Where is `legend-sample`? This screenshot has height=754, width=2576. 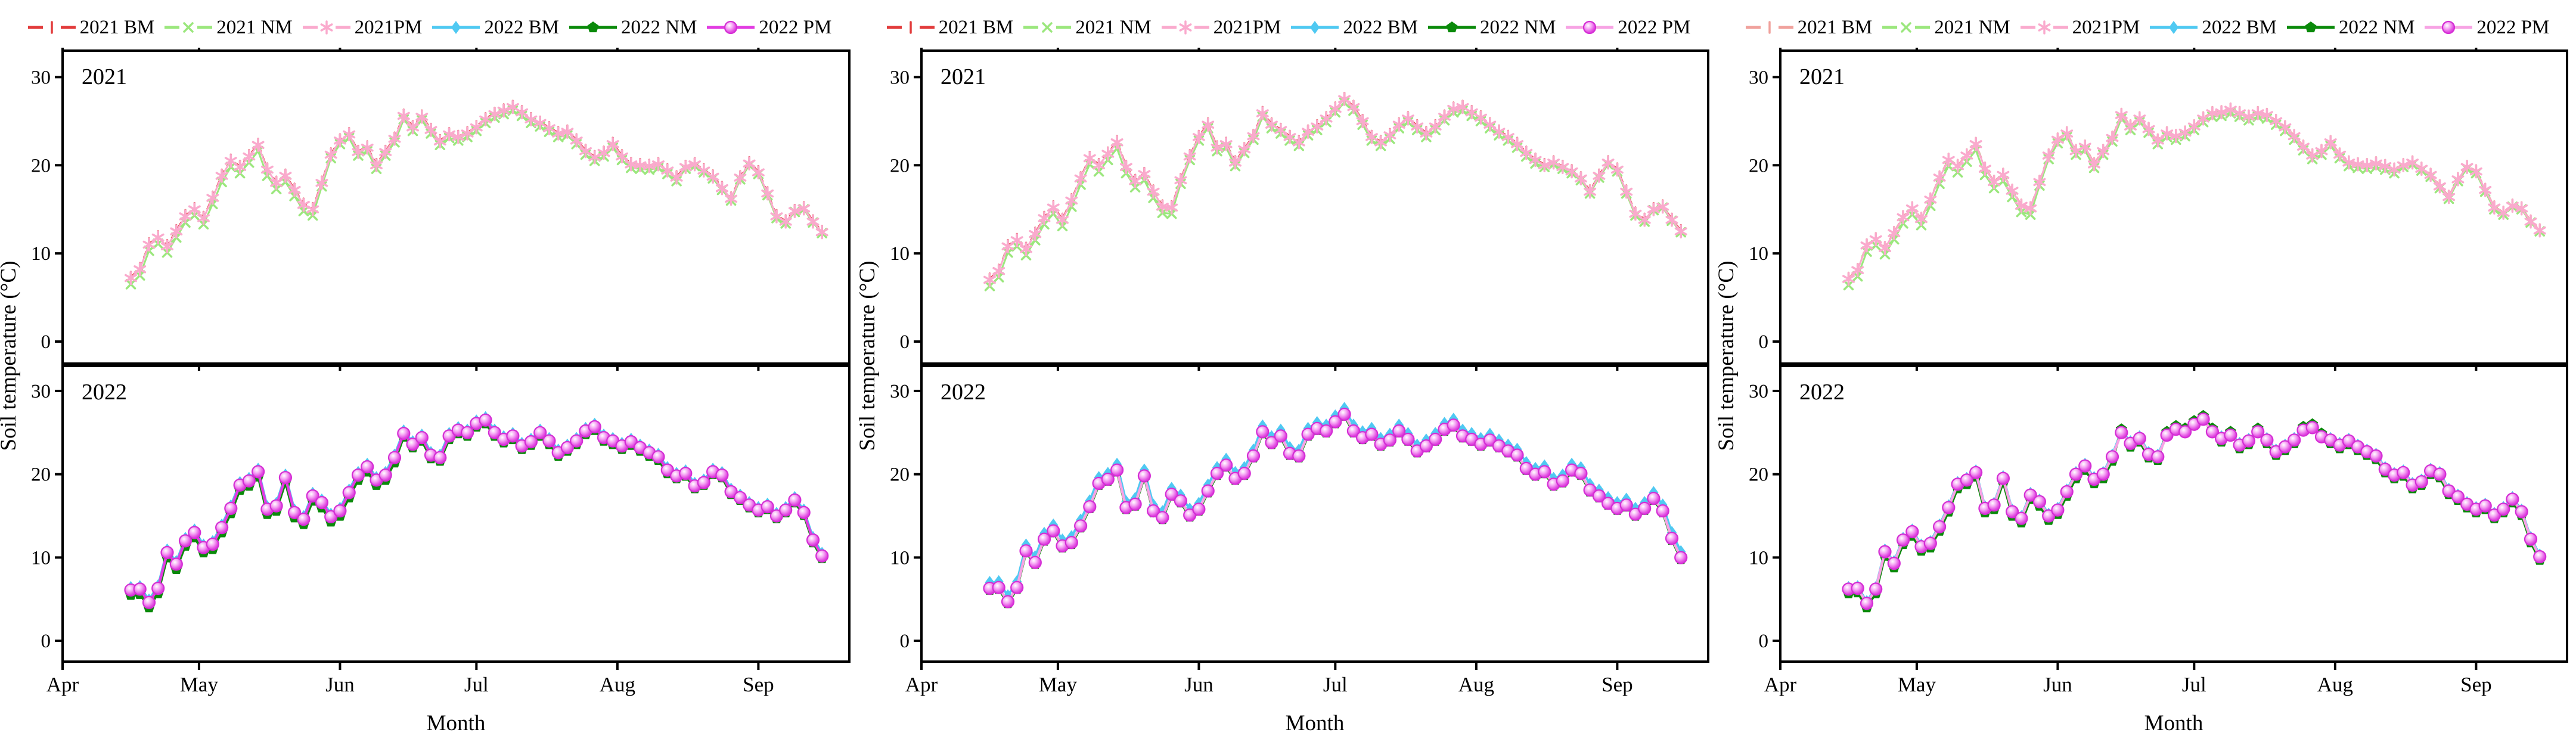
legend-sample is located at coordinates (189, 27).